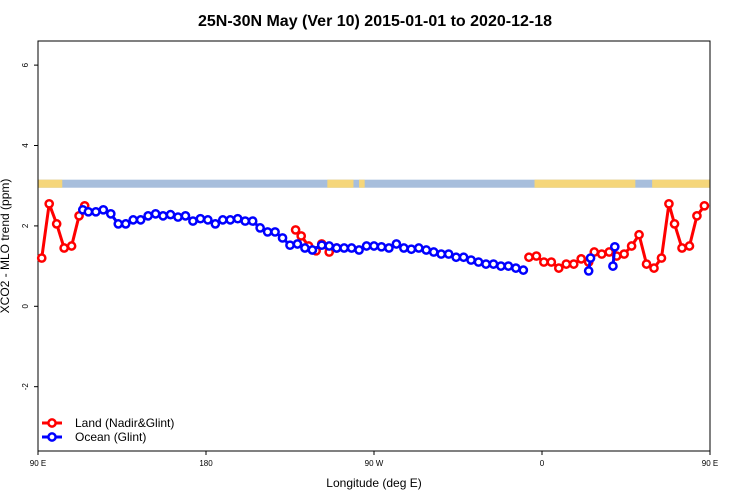 The image size is (750, 500). Describe the element at coordinates (25, 387) in the screenshot. I see `y-tick-label-0: -2` at that location.